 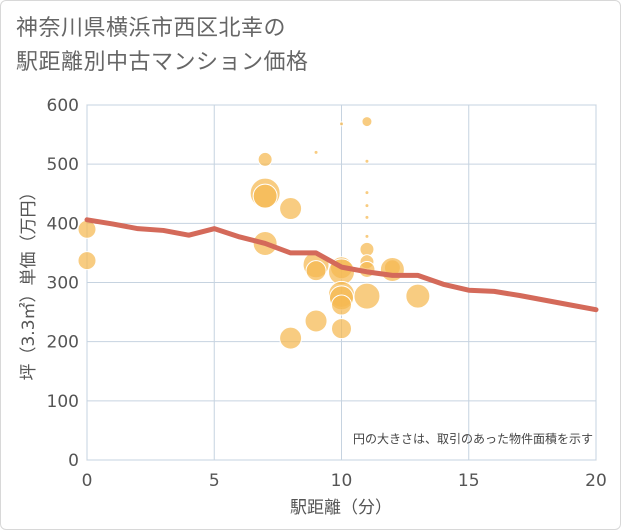 I want to click on y-tick-label-0: 0, so click(x=73, y=461).